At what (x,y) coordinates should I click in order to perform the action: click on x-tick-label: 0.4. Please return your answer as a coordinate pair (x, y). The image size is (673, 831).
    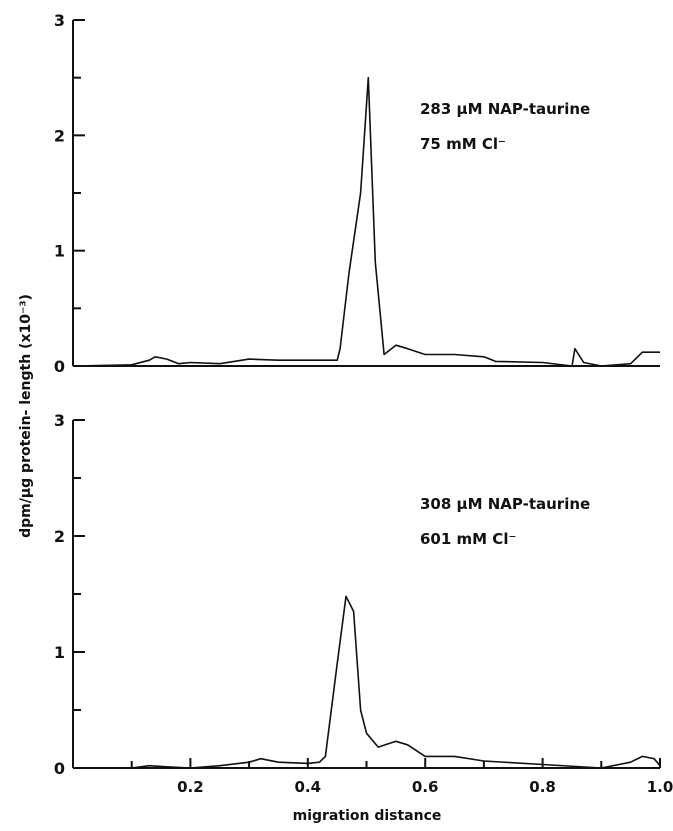
    Looking at the image, I should click on (308, 787).